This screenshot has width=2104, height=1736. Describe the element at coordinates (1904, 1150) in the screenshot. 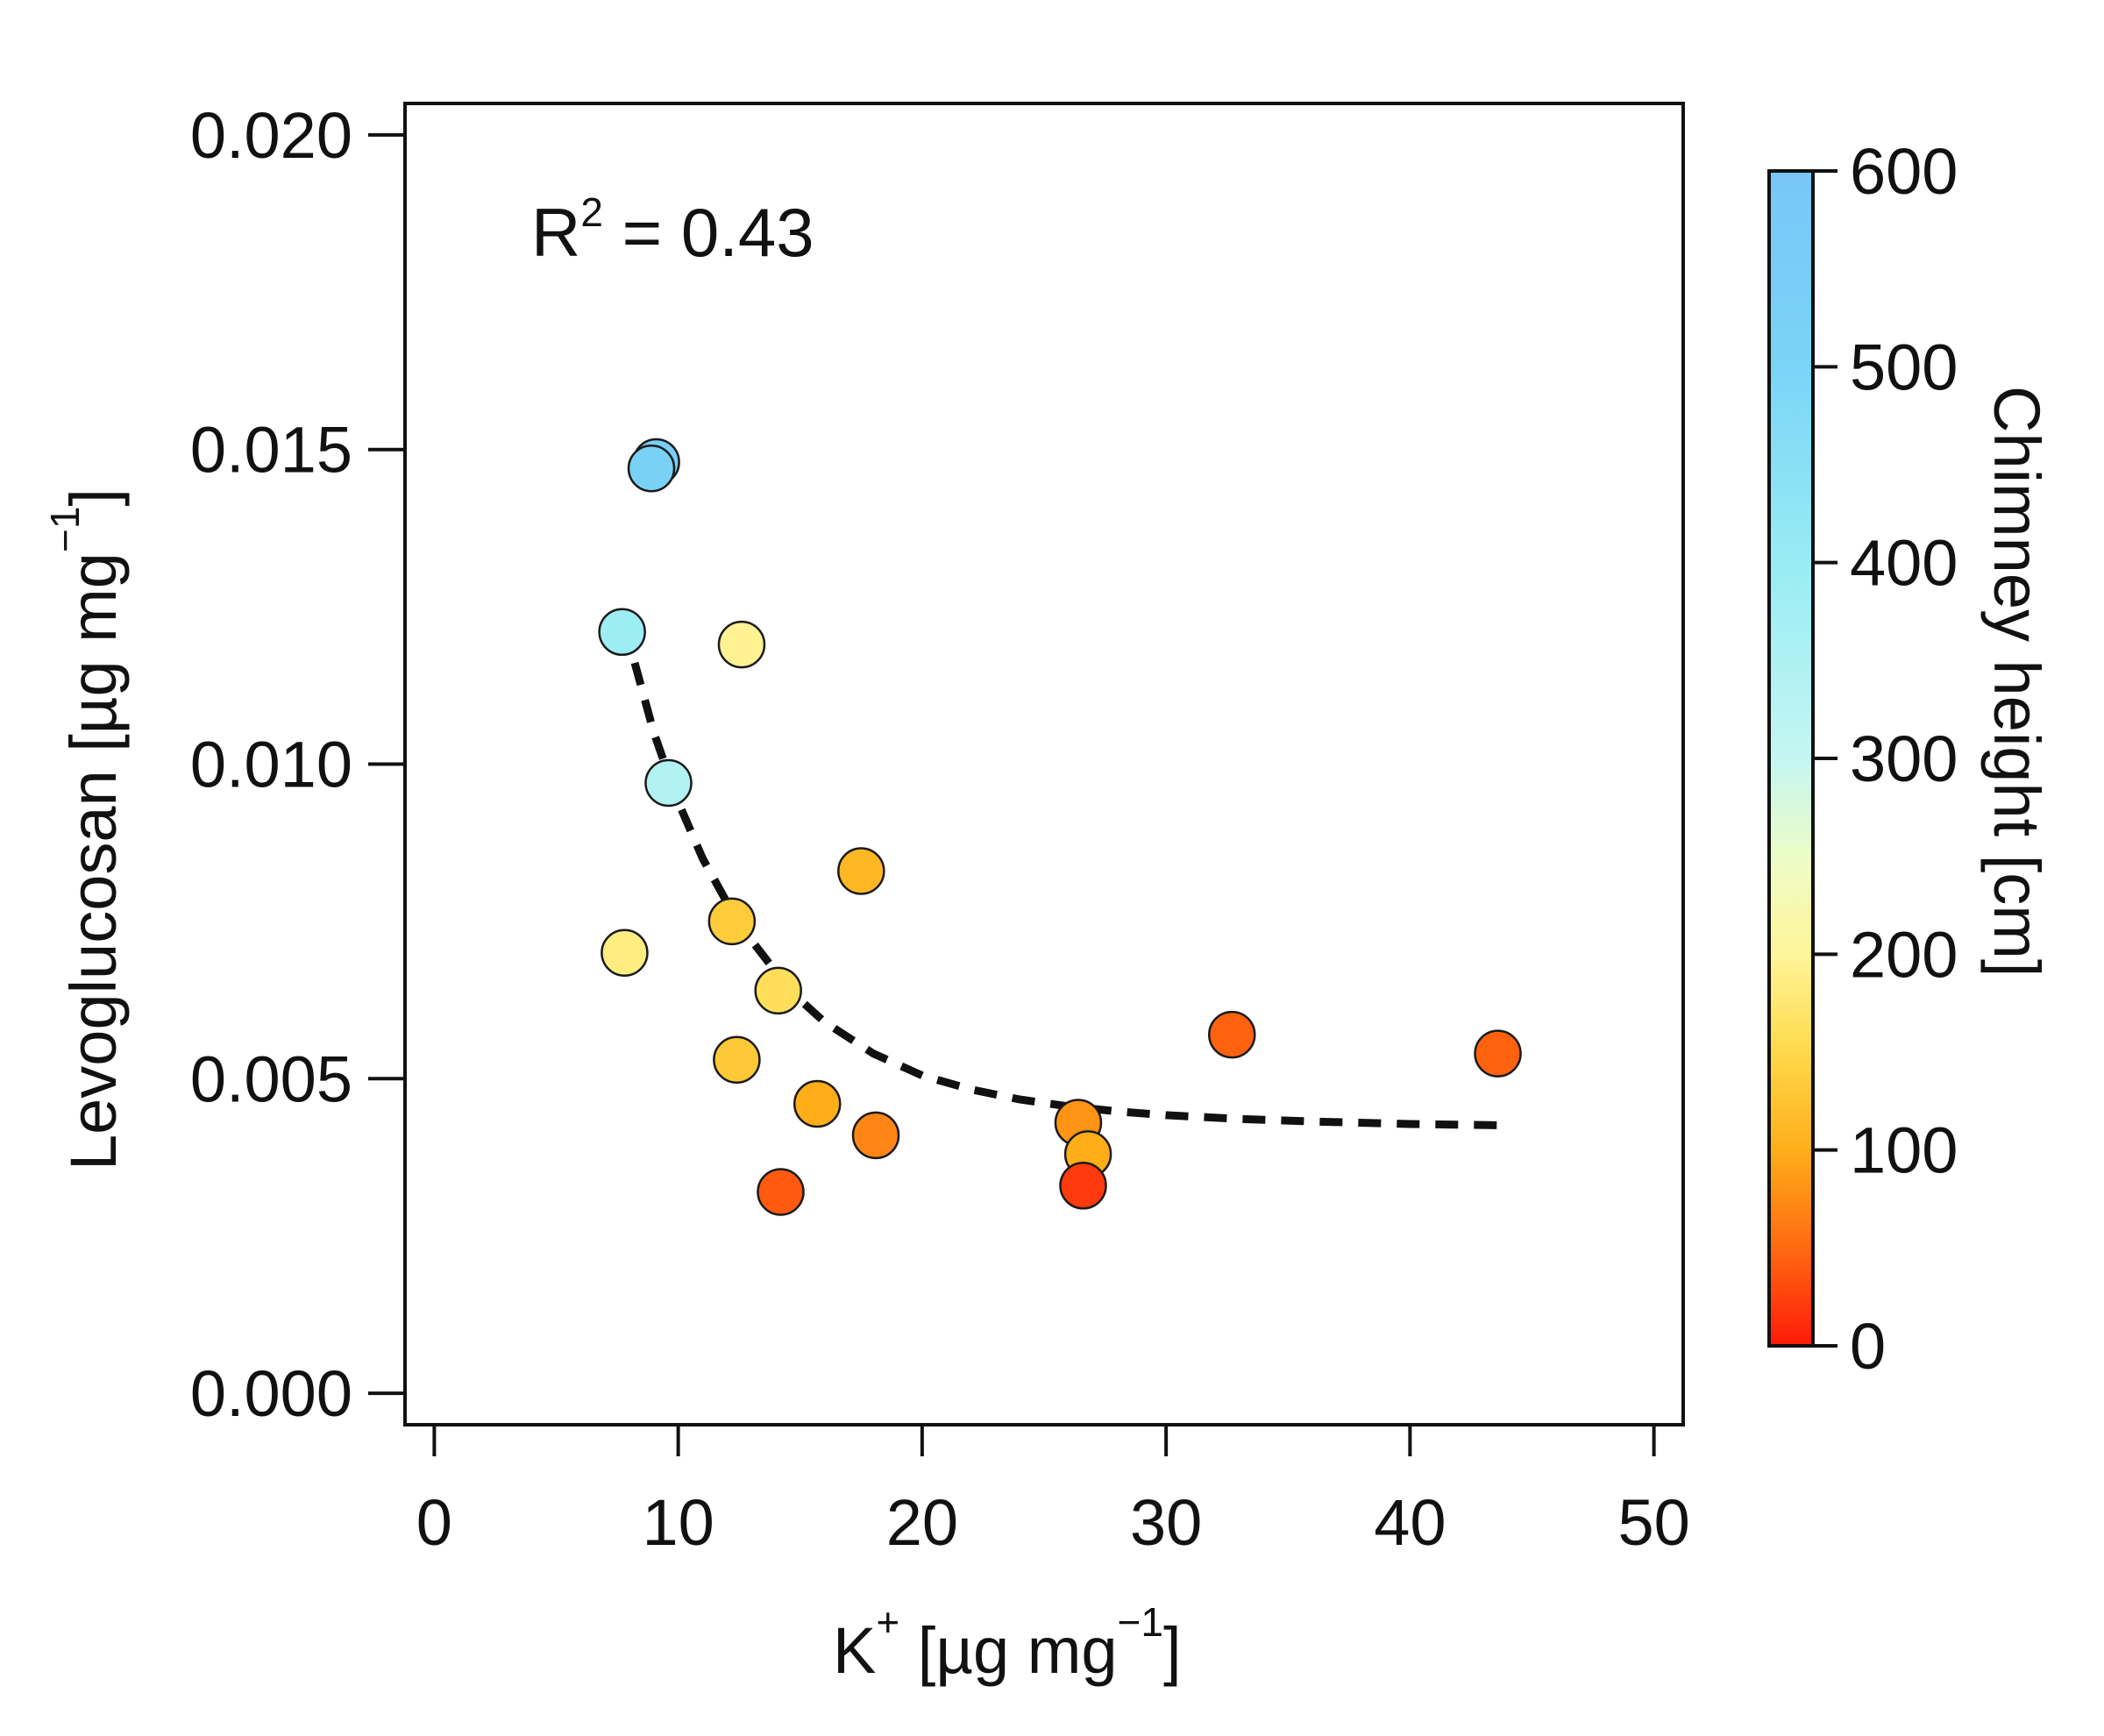

I see `colorbar-tick-label: 100` at that location.